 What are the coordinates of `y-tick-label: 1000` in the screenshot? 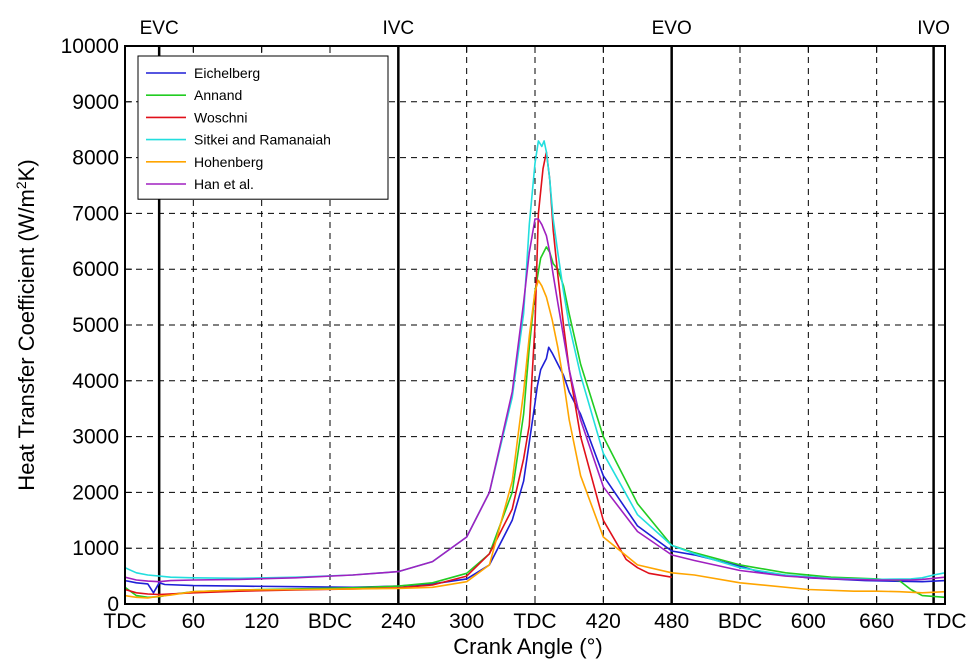 It's located at (95, 548).